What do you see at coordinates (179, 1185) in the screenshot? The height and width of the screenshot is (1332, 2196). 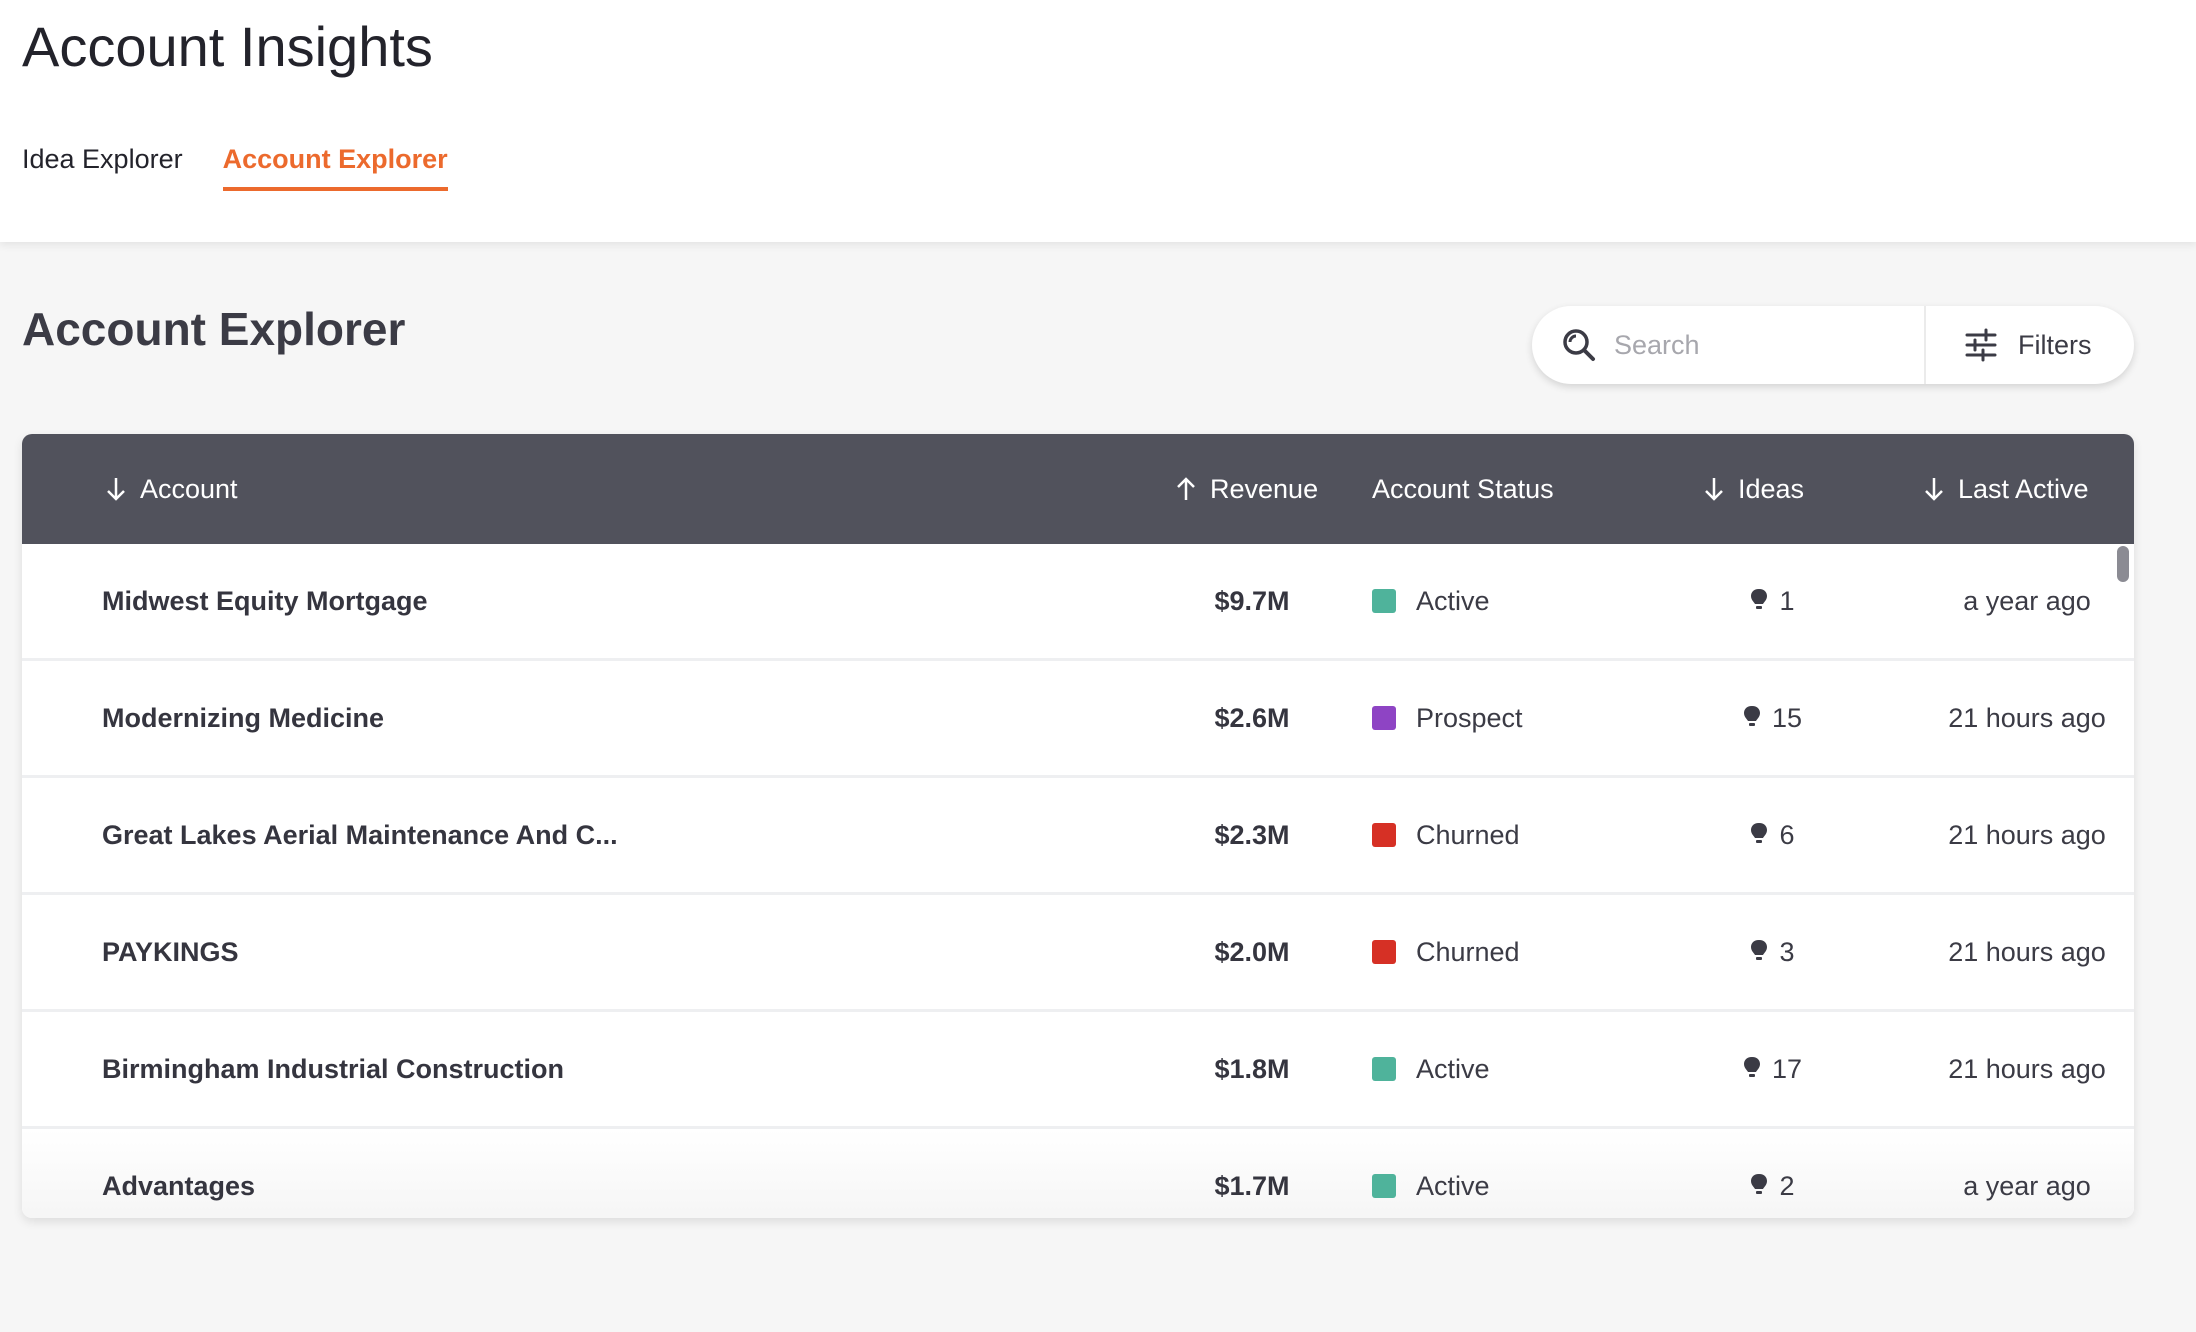 I see `account-name: Advantages` at bounding box center [179, 1185].